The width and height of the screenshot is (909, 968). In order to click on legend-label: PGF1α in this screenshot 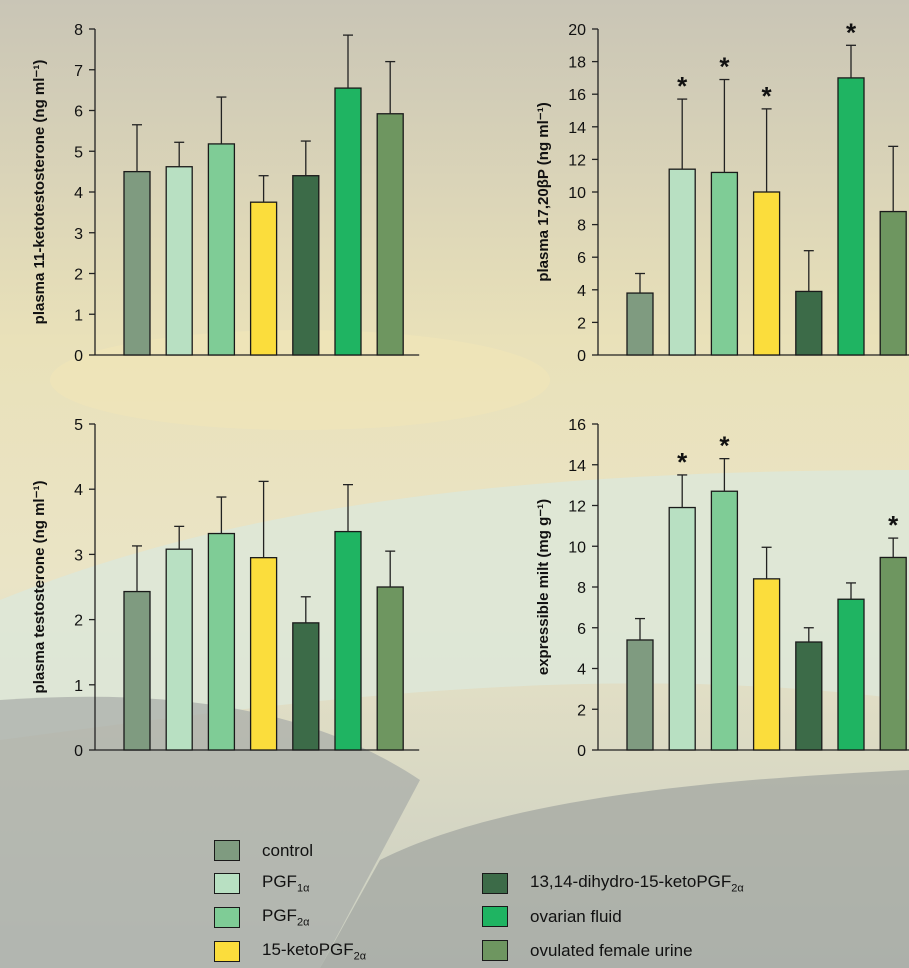, I will do `click(286, 883)`.